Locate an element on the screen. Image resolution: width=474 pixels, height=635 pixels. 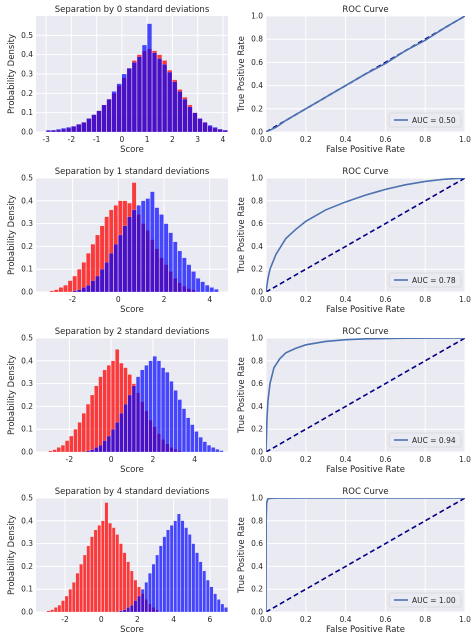
x-tick-label: 1.0 is located at coordinates (465, 299).